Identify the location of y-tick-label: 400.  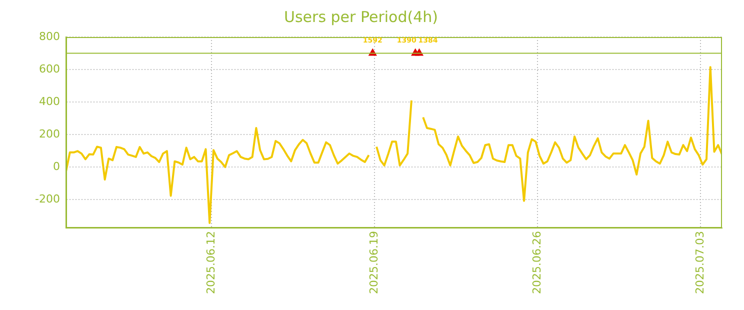
(49, 101).